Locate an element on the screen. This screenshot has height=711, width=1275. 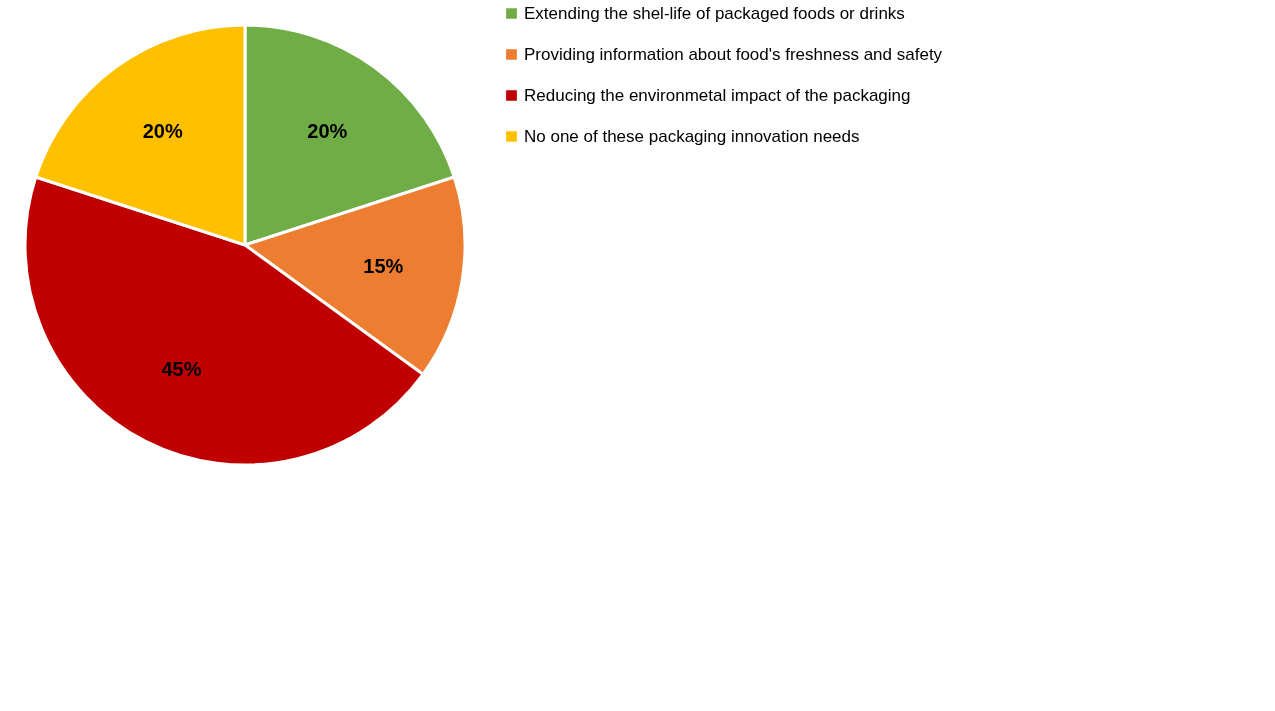
legend-label: Providing information about food's freshness and safety is located at coordinates (733, 54).